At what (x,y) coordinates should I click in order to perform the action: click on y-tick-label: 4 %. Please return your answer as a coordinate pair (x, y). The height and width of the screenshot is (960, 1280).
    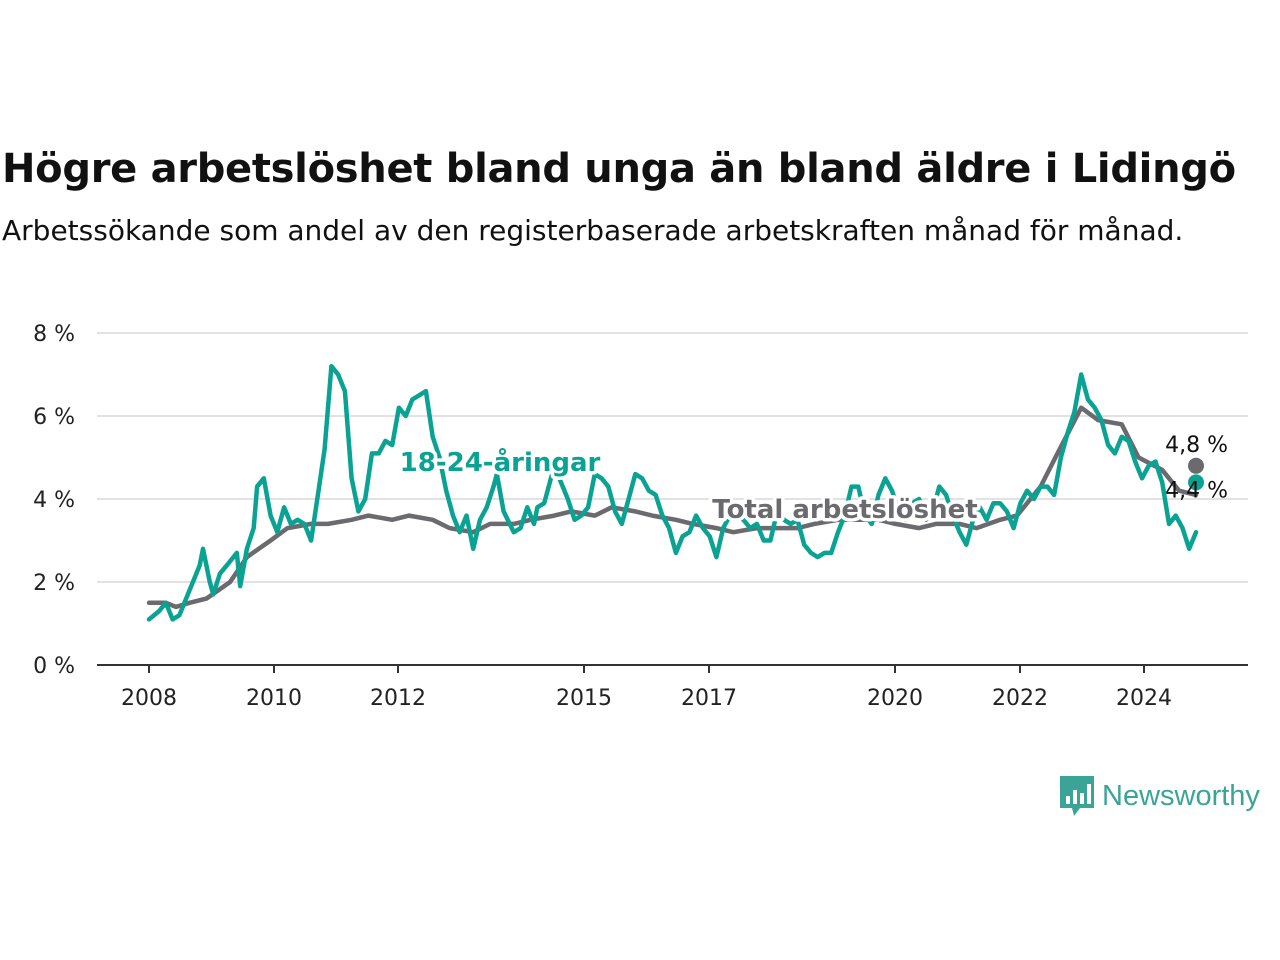
    Looking at the image, I should click on (54, 500).